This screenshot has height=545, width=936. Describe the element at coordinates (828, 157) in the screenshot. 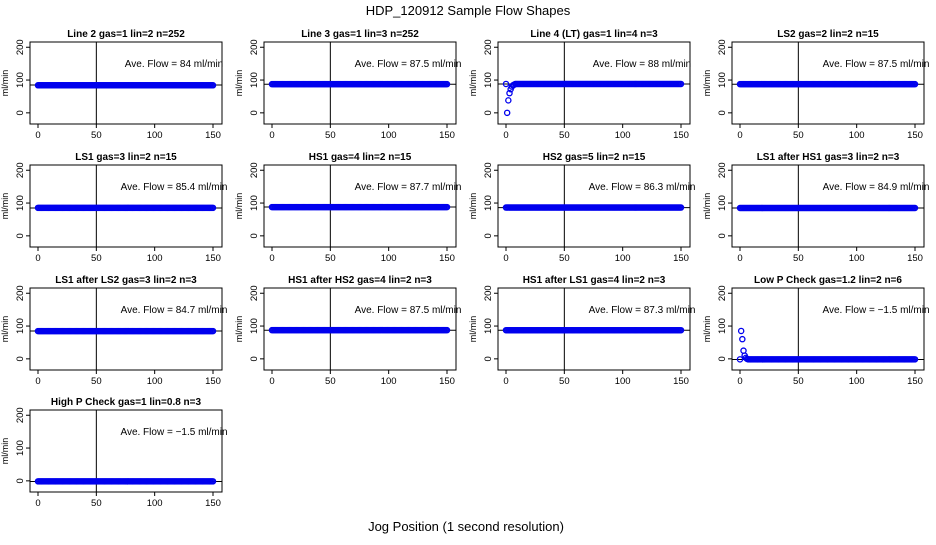

I see `panel-title: LS1 after HS1 gas=3 lin=2 n=3` at that location.